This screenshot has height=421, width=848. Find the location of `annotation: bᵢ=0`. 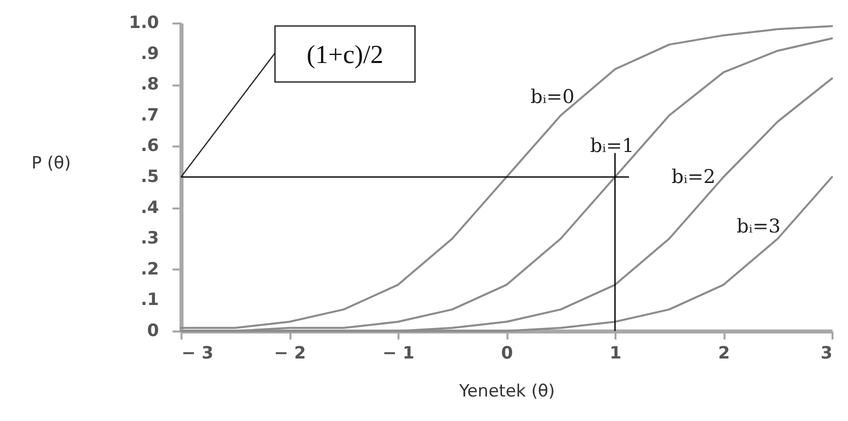

annotation: bᵢ=0 is located at coordinates (552, 97).